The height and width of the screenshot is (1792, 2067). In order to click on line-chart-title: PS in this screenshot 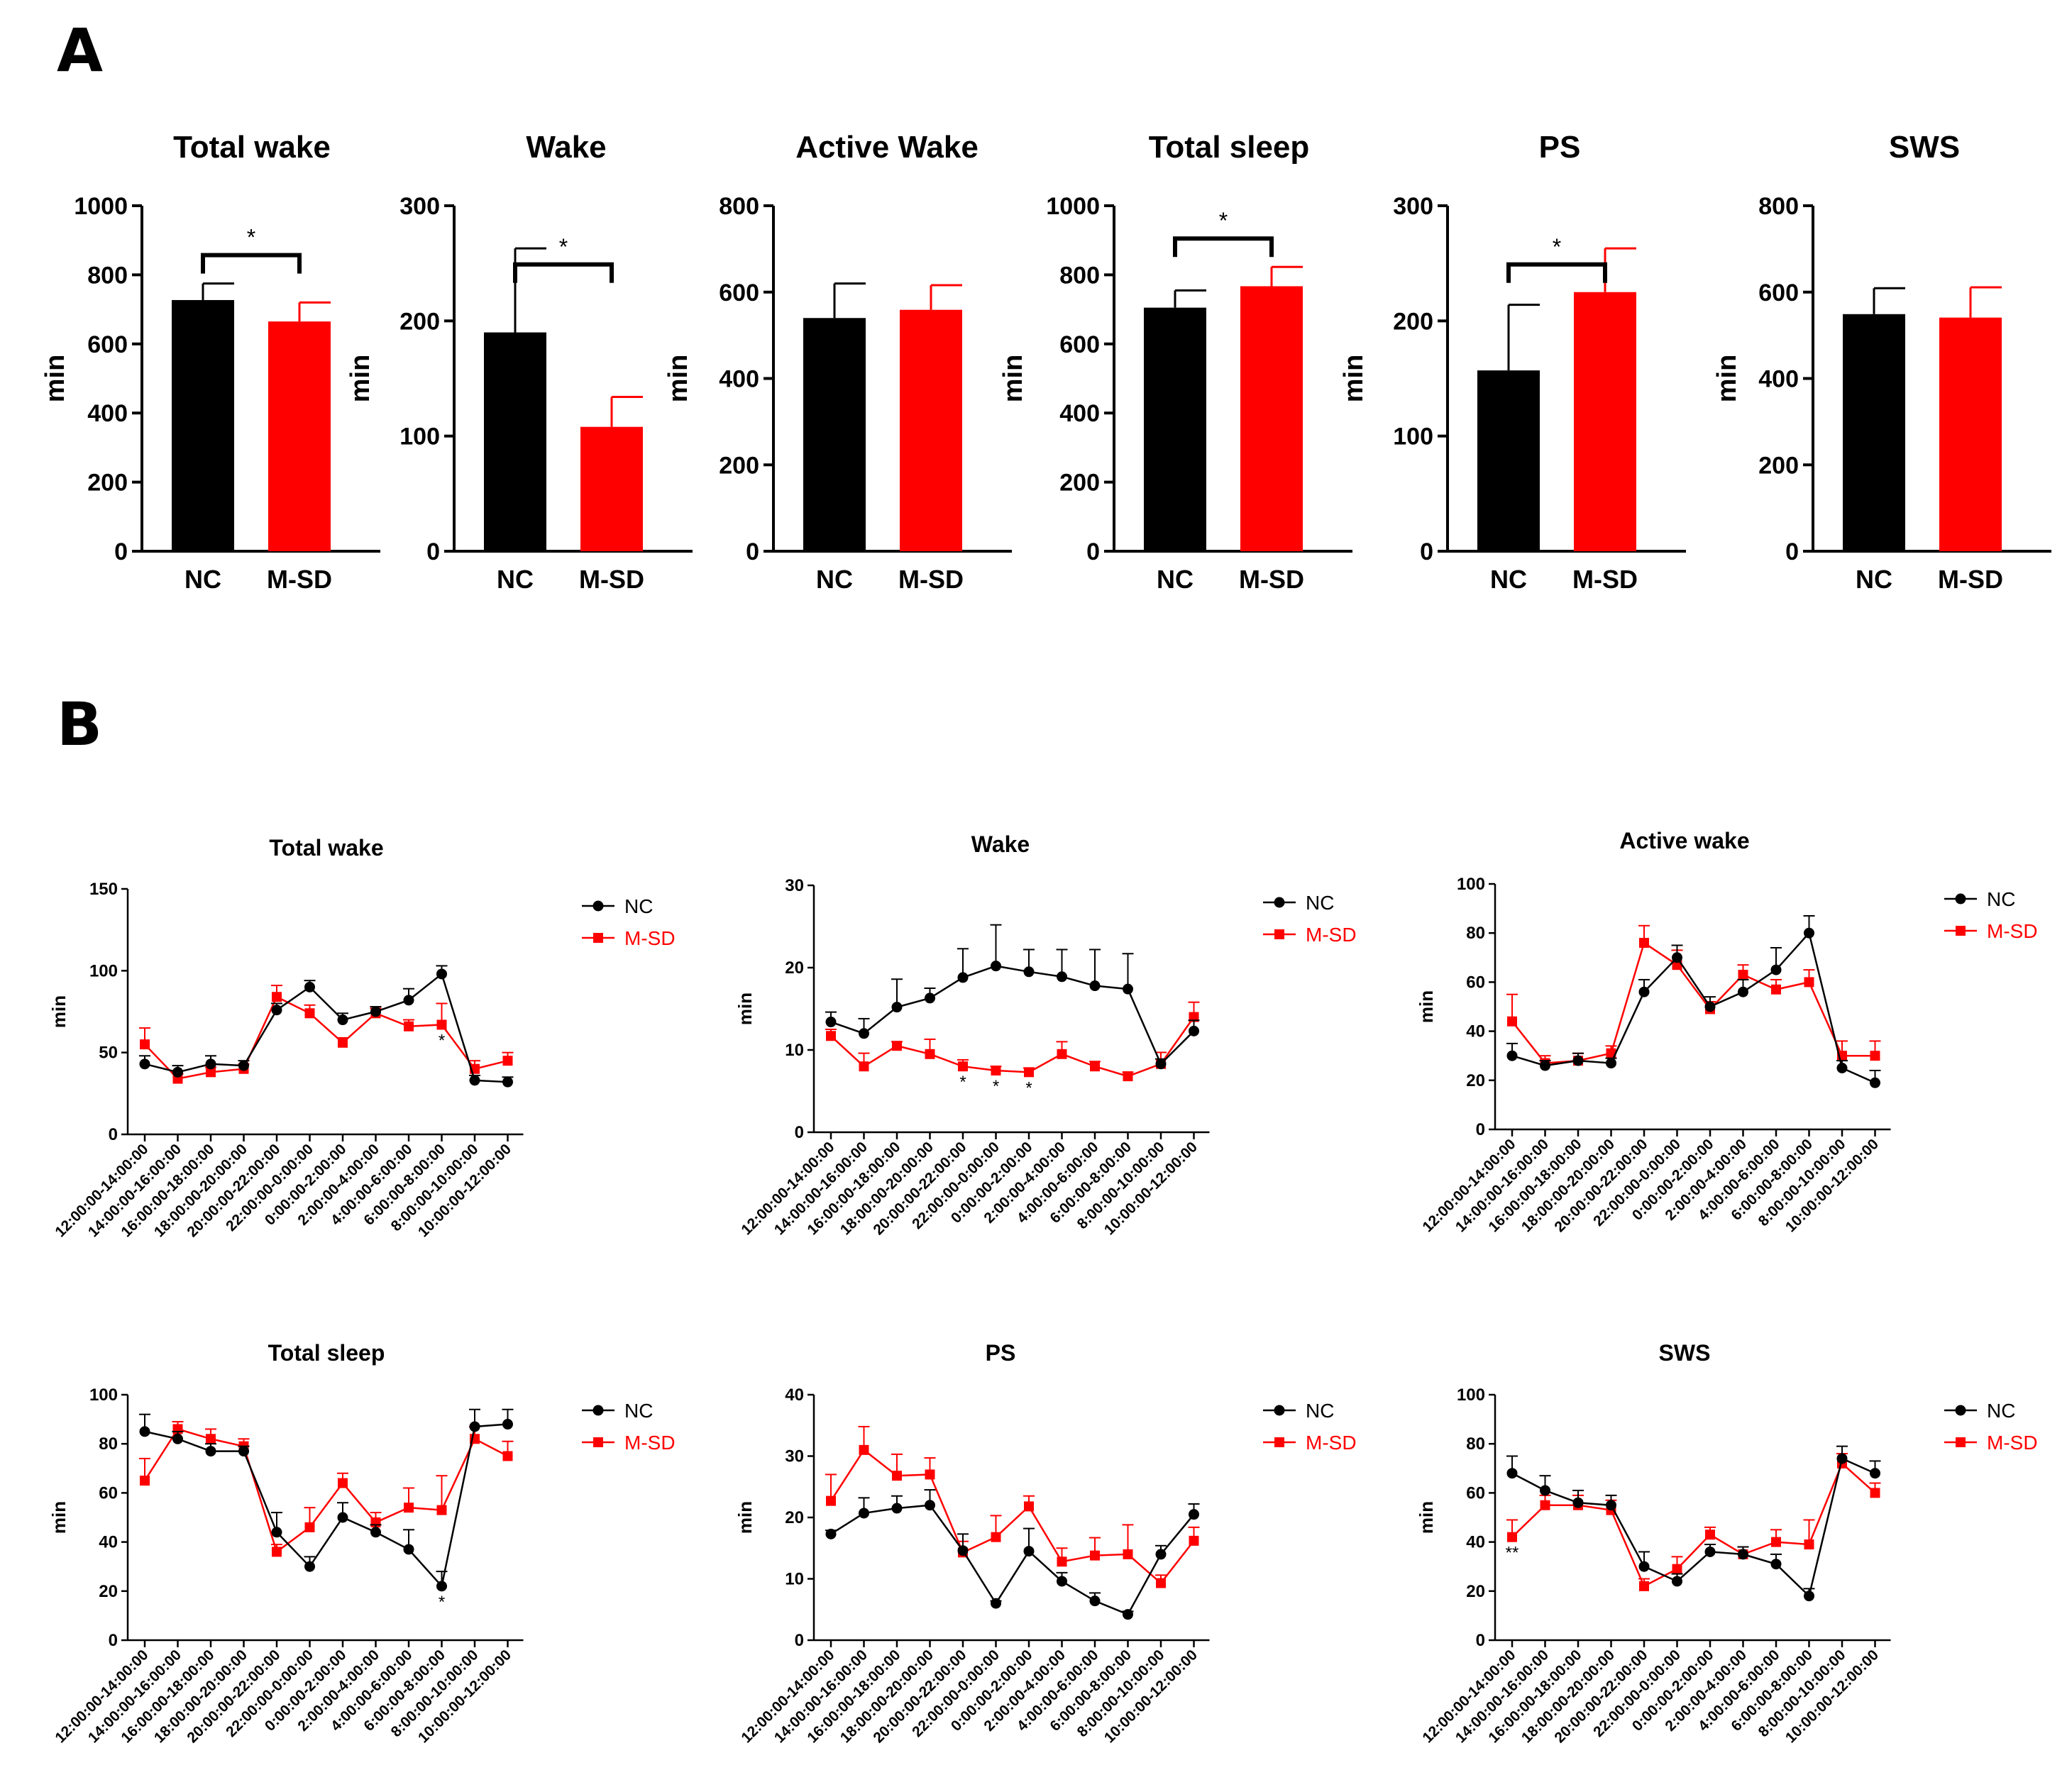, I will do `click(1001, 1353)`.